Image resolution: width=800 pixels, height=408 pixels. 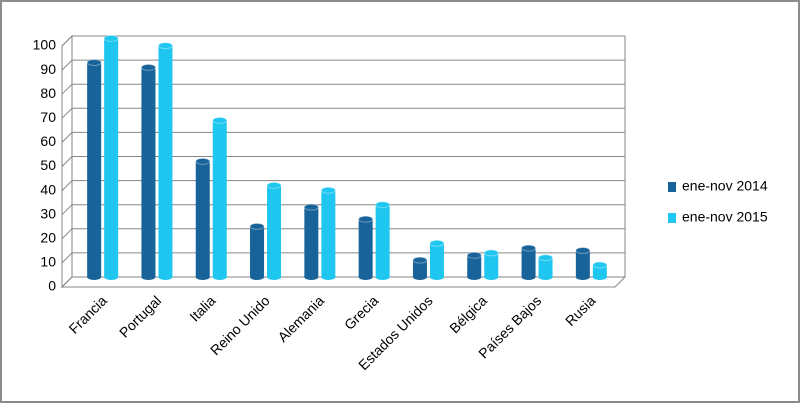 What do you see at coordinates (48, 117) in the screenshot?
I see `y-tick-label: 70` at bounding box center [48, 117].